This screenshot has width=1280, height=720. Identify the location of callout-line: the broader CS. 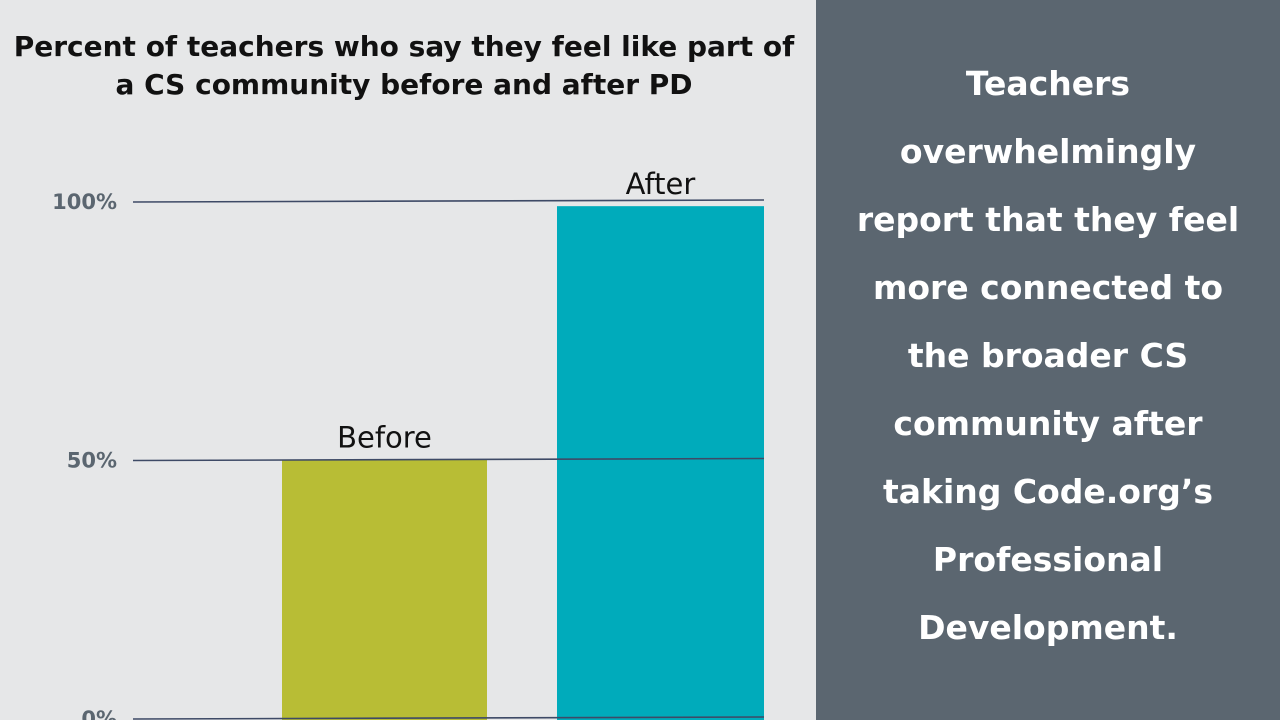
(1048, 355).